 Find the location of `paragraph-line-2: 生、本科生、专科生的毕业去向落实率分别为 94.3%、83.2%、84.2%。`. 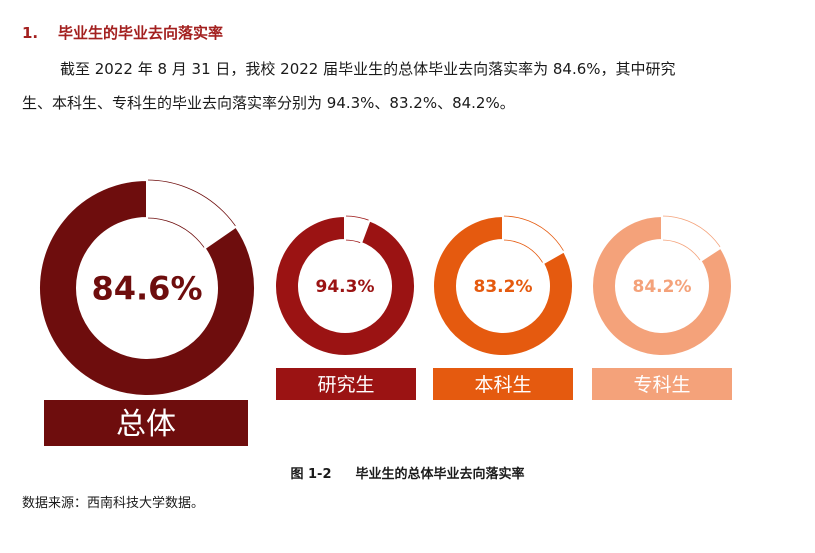

paragraph-line-2: 生、本科生、专科生的毕业去向落实率分别为 94.3%、83.2%、84.2%。 is located at coordinates (268, 103).